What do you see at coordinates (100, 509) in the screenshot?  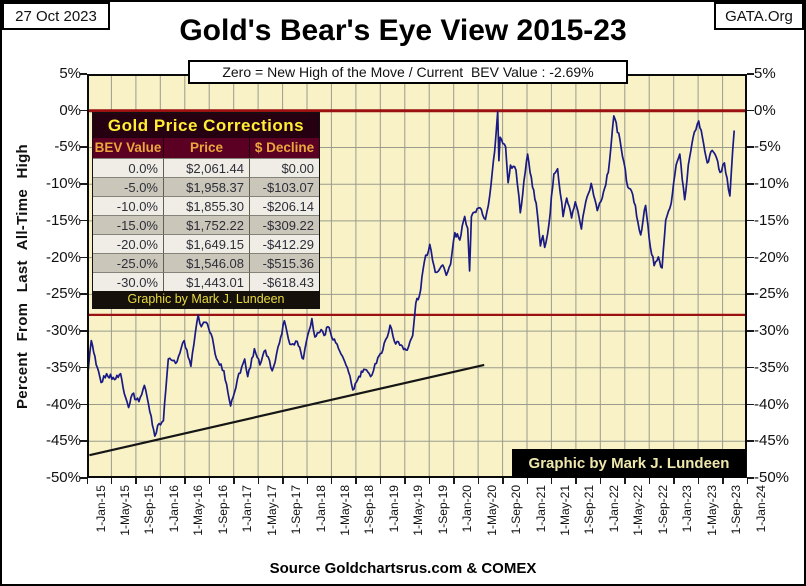 I see `x-axis-label: 1-Jan-15` at bounding box center [100, 509].